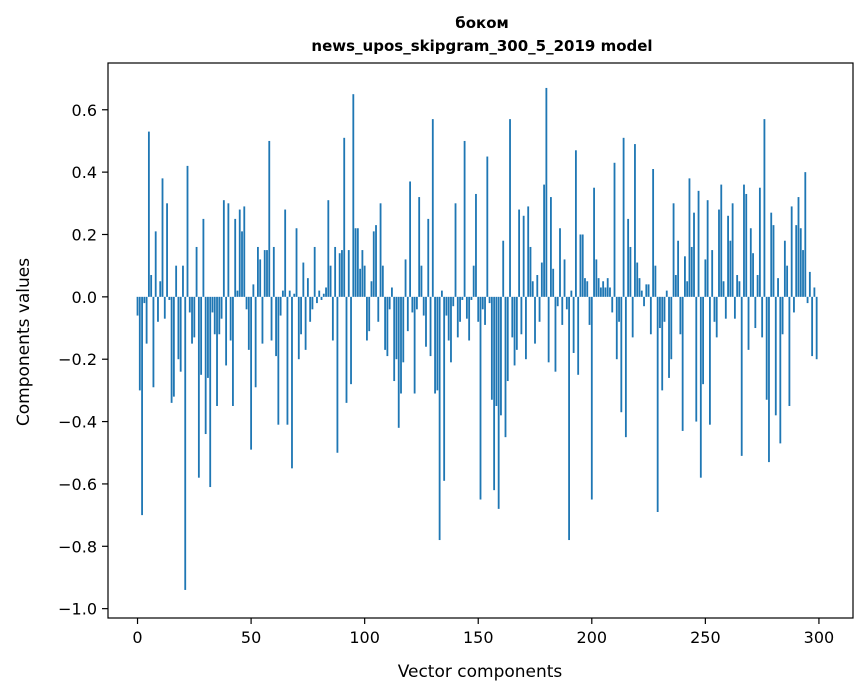 This screenshot has width=867, height=696. I want to click on y-tick-label: −0.8, so click(77, 546).